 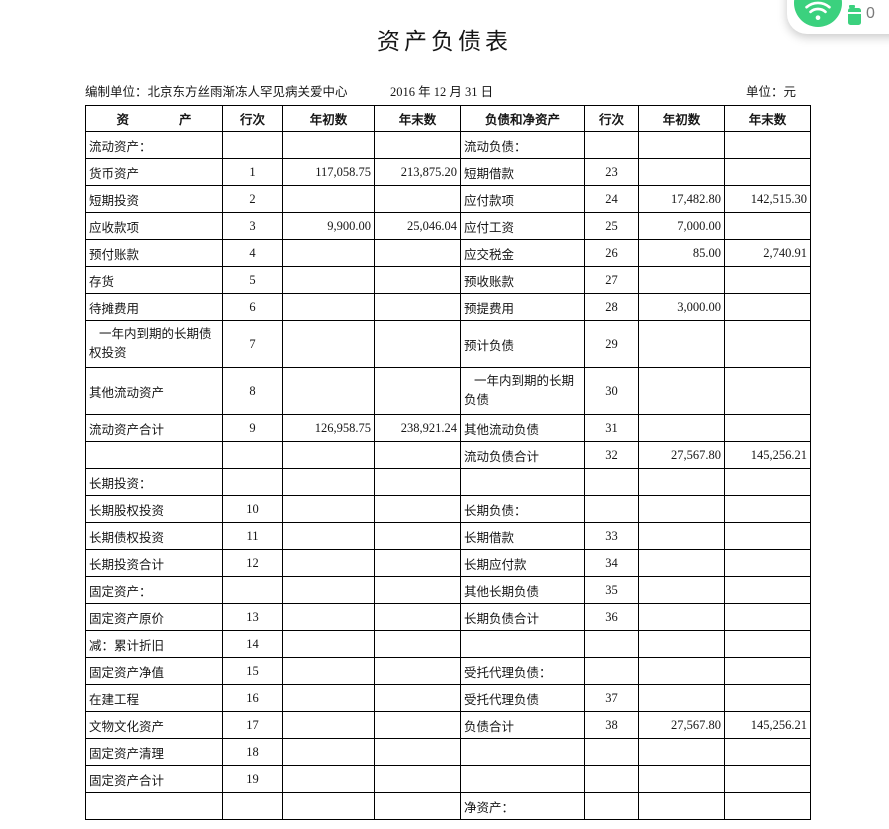 I want to click on table-row: 长期股权投资 10 长期负债：, so click(x=448, y=509).